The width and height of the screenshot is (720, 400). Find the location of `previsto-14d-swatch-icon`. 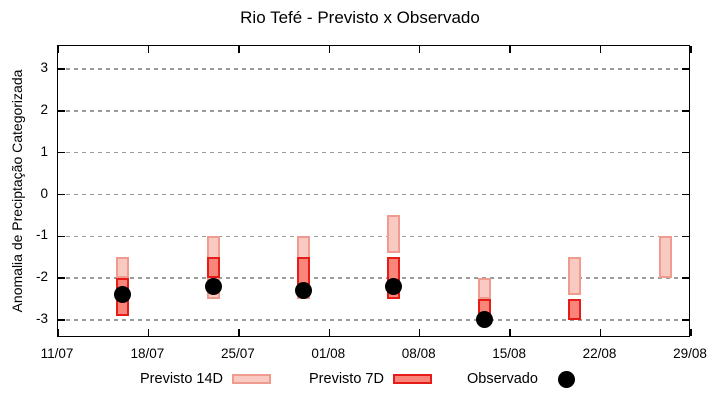

previsto-14d-swatch-icon is located at coordinates (252, 379).